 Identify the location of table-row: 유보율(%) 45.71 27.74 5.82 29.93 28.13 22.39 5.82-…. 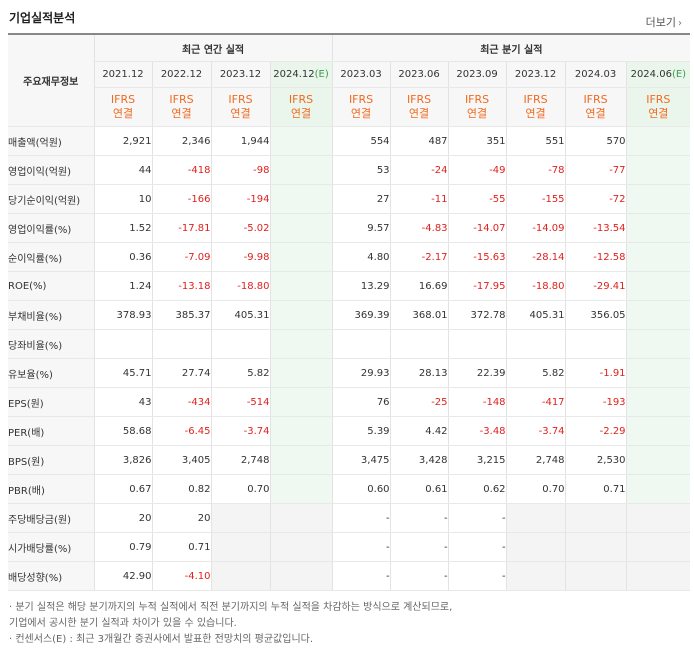
(349, 373).